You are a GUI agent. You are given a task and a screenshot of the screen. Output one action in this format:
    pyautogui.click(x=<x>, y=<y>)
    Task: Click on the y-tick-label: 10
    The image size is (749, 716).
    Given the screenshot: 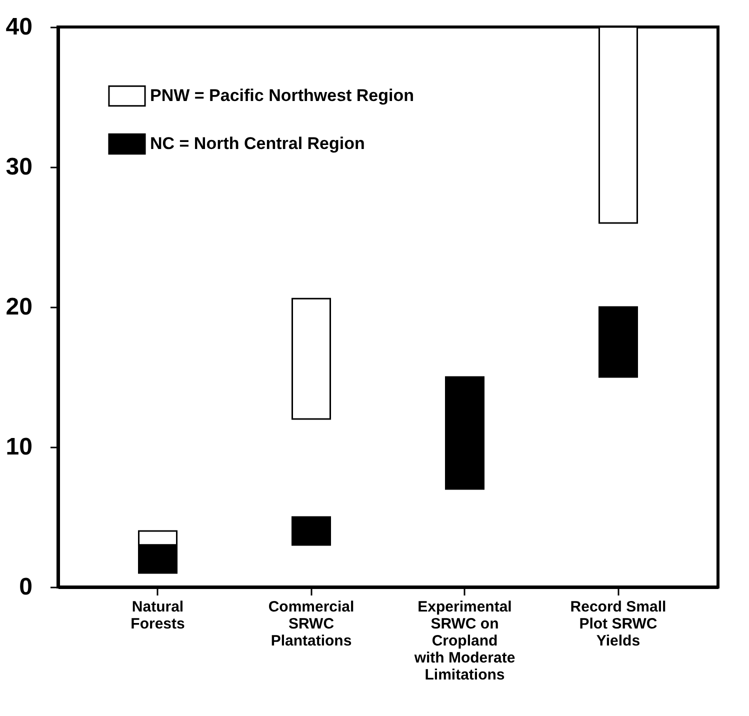 What is the action you would take?
    pyautogui.click(x=19, y=447)
    